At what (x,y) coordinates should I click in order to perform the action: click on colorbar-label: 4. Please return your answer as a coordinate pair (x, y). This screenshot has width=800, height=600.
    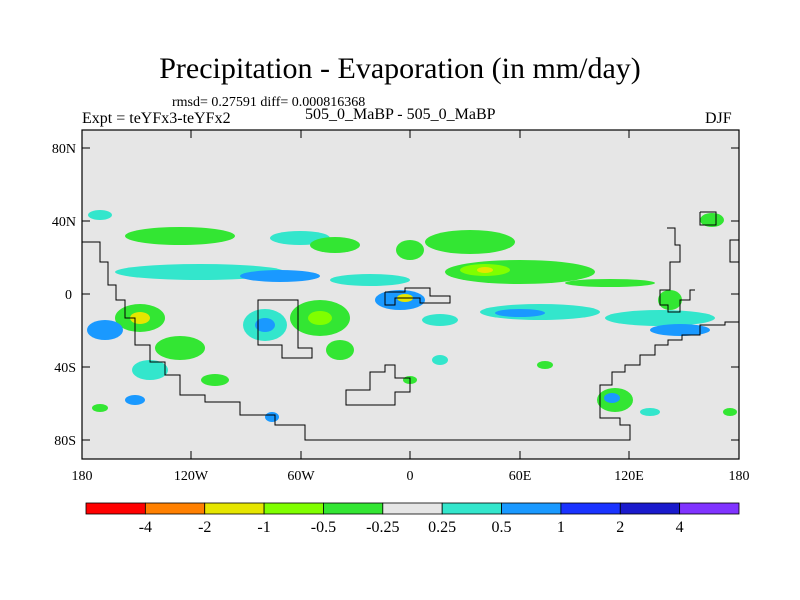
    Looking at the image, I should click on (680, 527).